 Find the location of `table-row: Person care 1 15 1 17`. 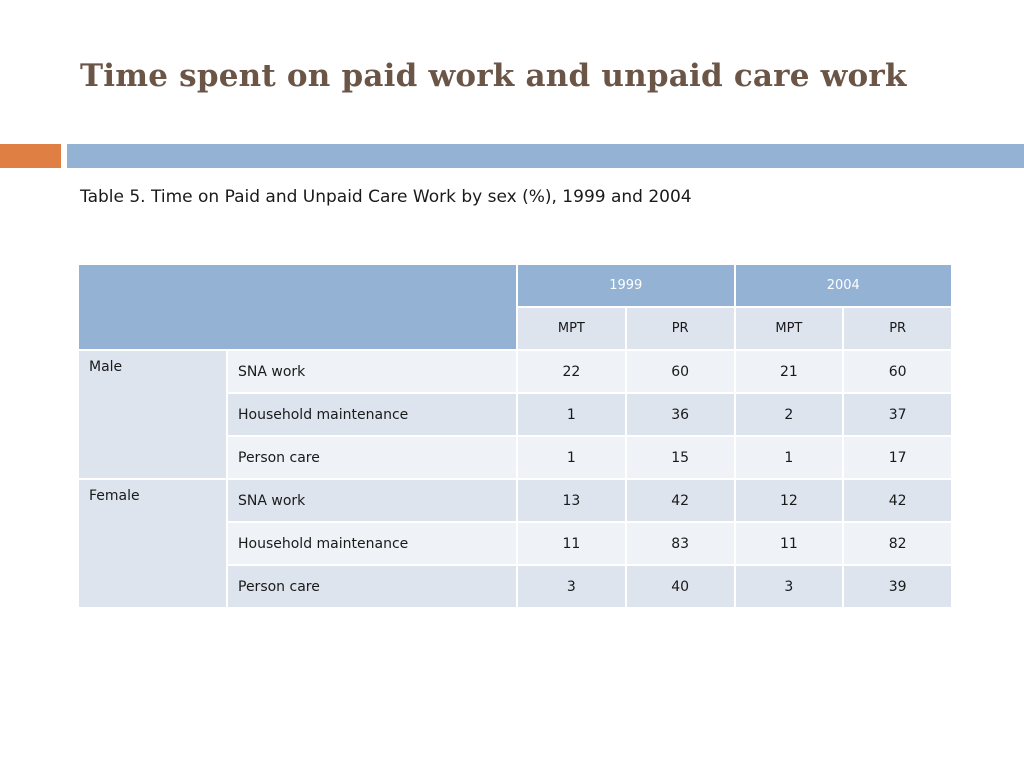

table-row: Person care 1 15 1 17 is located at coordinates (515, 457).